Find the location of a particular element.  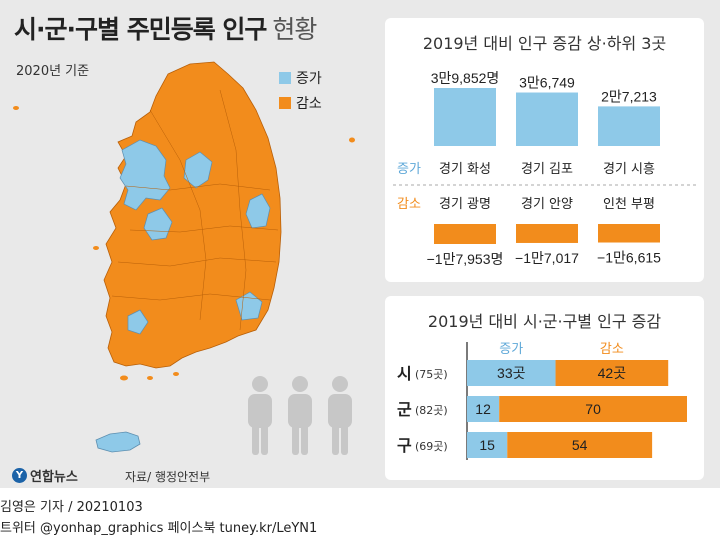

decrease-value-label: 42곳 is located at coordinates (612, 373).